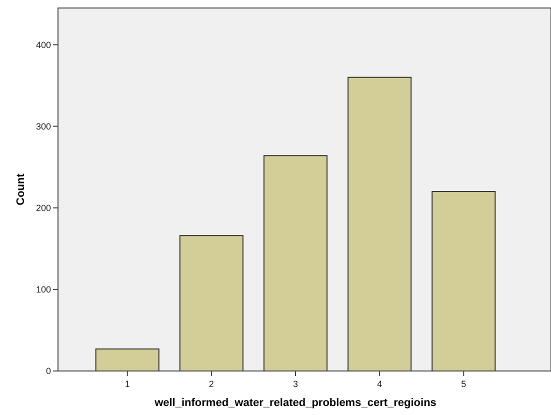  What do you see at coordinates (48, 371) in the screenshot?
I see `y-tick-label: 0` at bounding box center [48, 371].